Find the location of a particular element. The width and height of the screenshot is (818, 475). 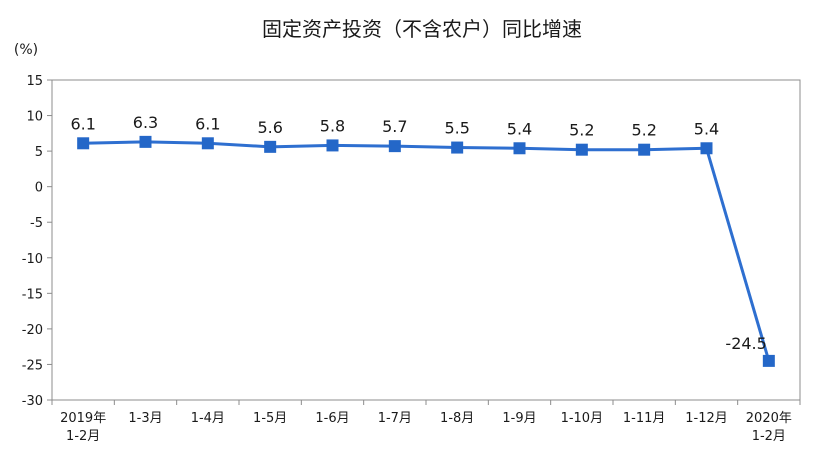

x-tick-label-line: 1-12月 is located at coordinates (706, 418).